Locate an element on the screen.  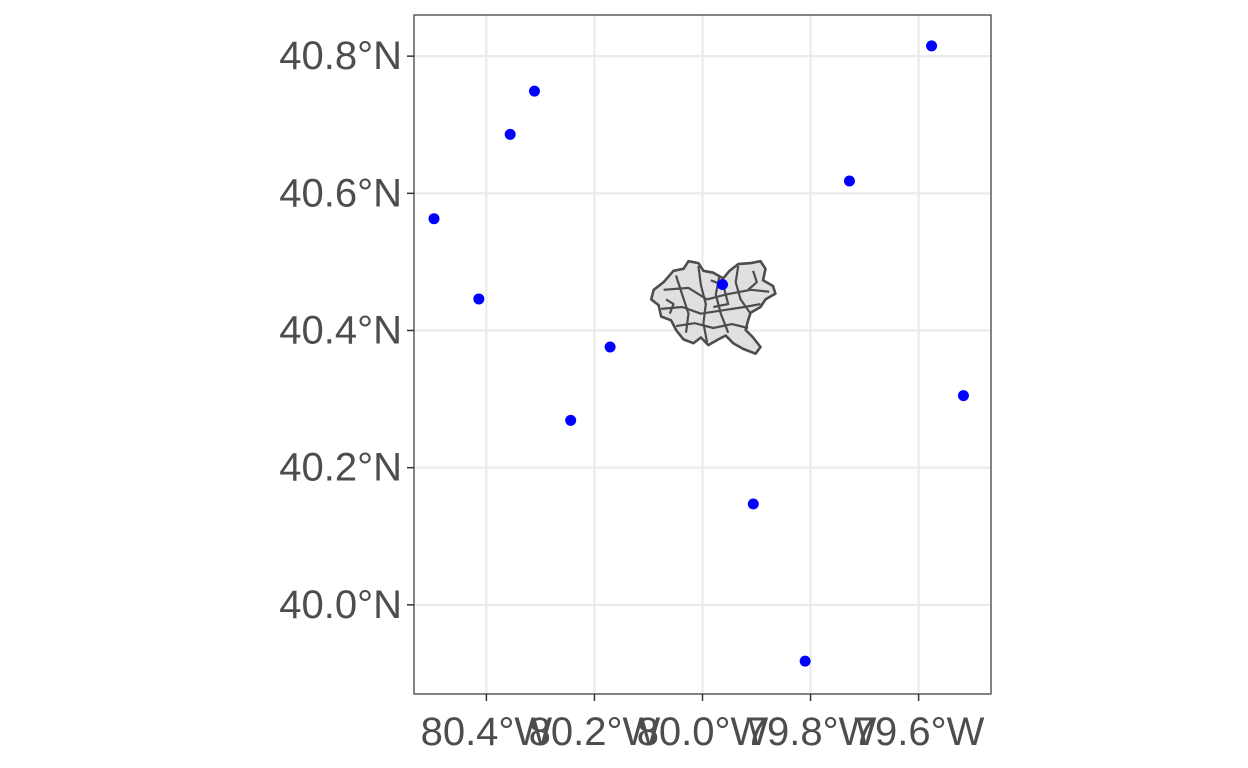
x-tick-label: 79.8°W is located at coordinates (811, 732).